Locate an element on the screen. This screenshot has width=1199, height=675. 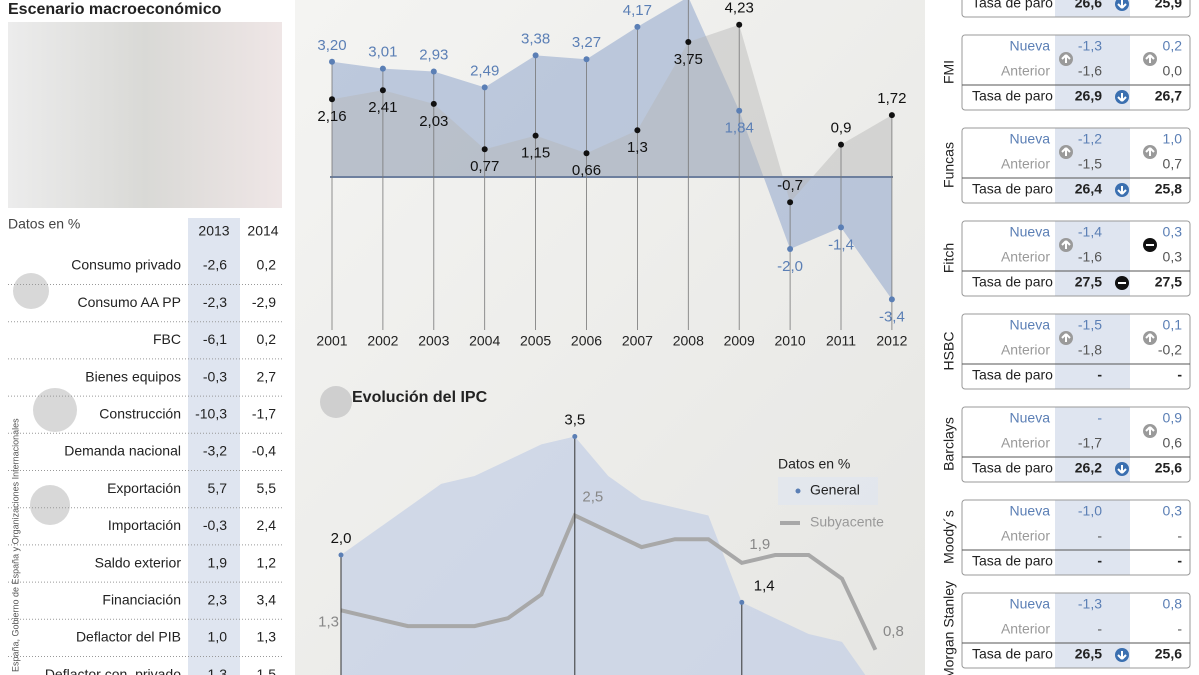
data-label: 0,77 is located at coordinates (484, 166).